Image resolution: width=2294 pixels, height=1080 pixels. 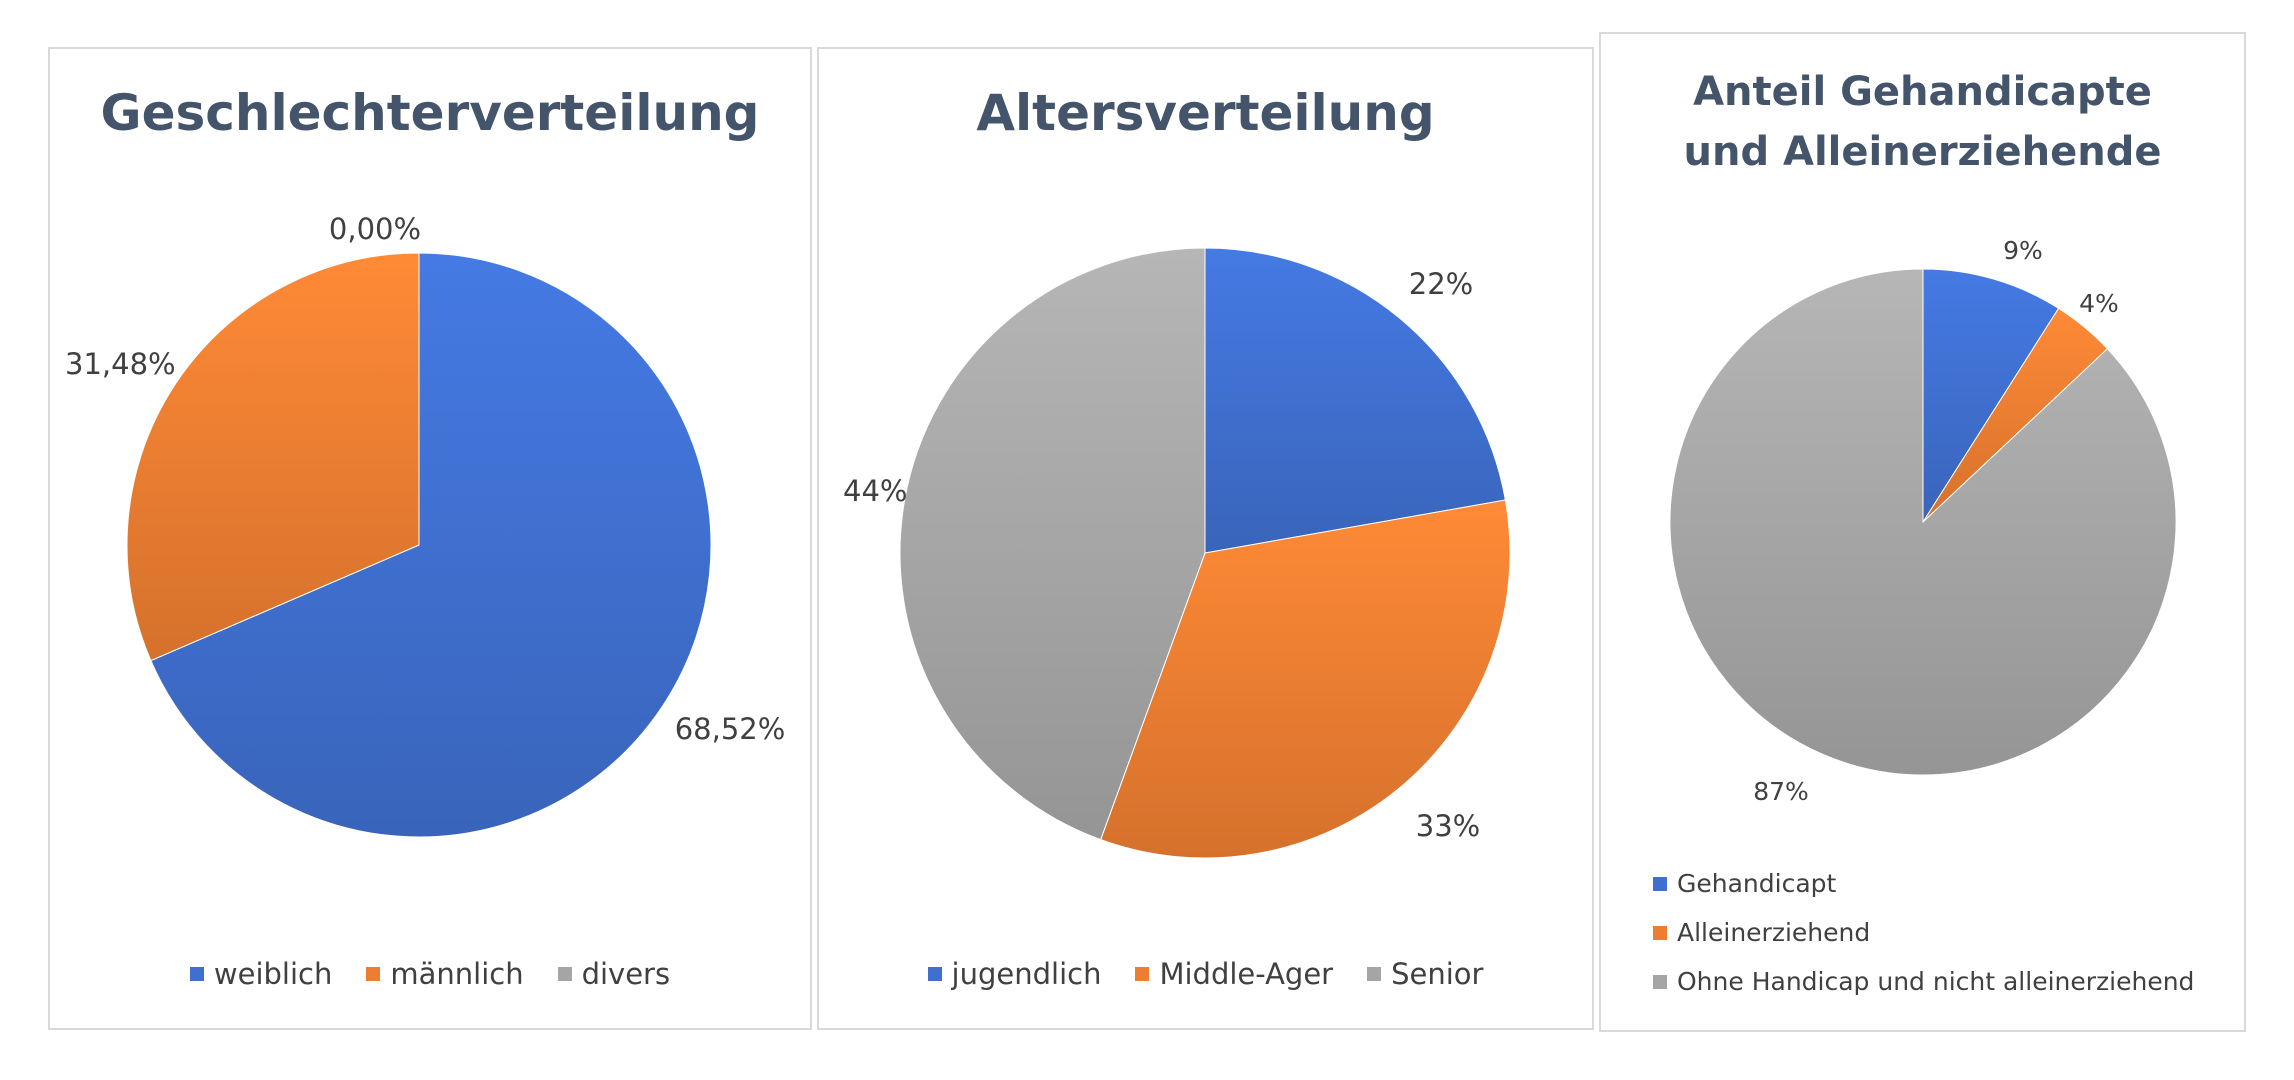 I want to click on legend-label: Alleinerziehend, so click(x=1774, y=932).